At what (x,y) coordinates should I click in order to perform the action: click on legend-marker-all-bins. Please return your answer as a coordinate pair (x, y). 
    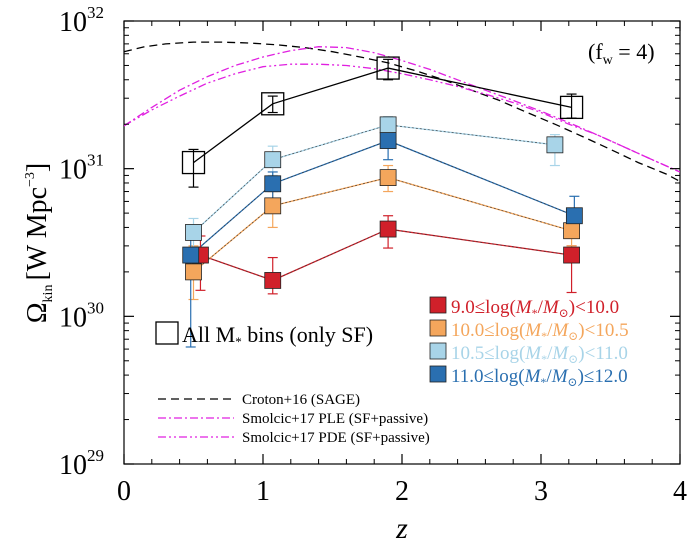
    Looking at the image, I should click on (167, 333).